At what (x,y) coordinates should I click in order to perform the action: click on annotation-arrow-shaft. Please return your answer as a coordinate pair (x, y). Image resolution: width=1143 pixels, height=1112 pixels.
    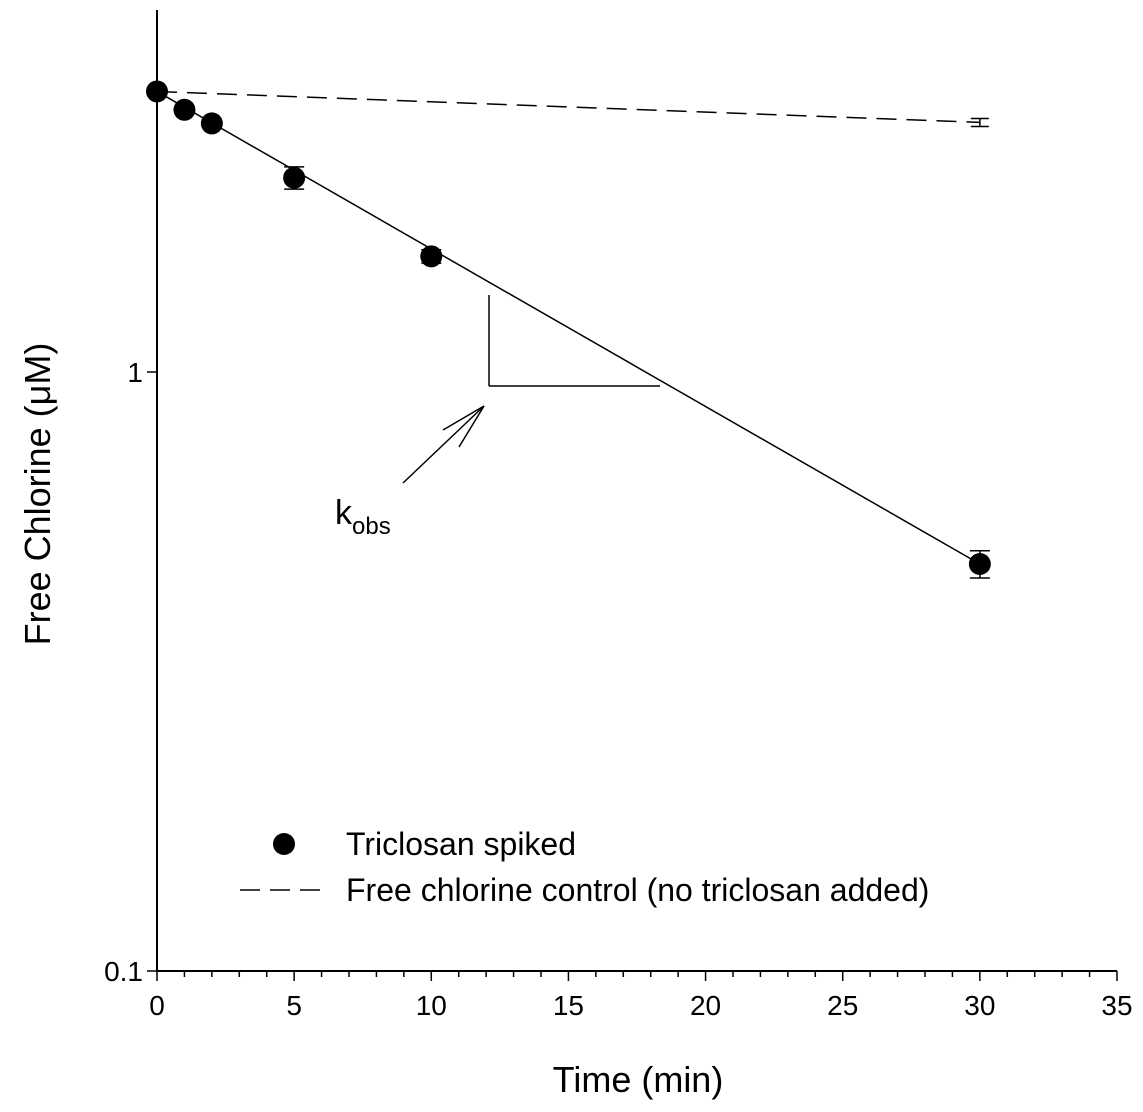
    Looking at the image, I should click on (443, 444).